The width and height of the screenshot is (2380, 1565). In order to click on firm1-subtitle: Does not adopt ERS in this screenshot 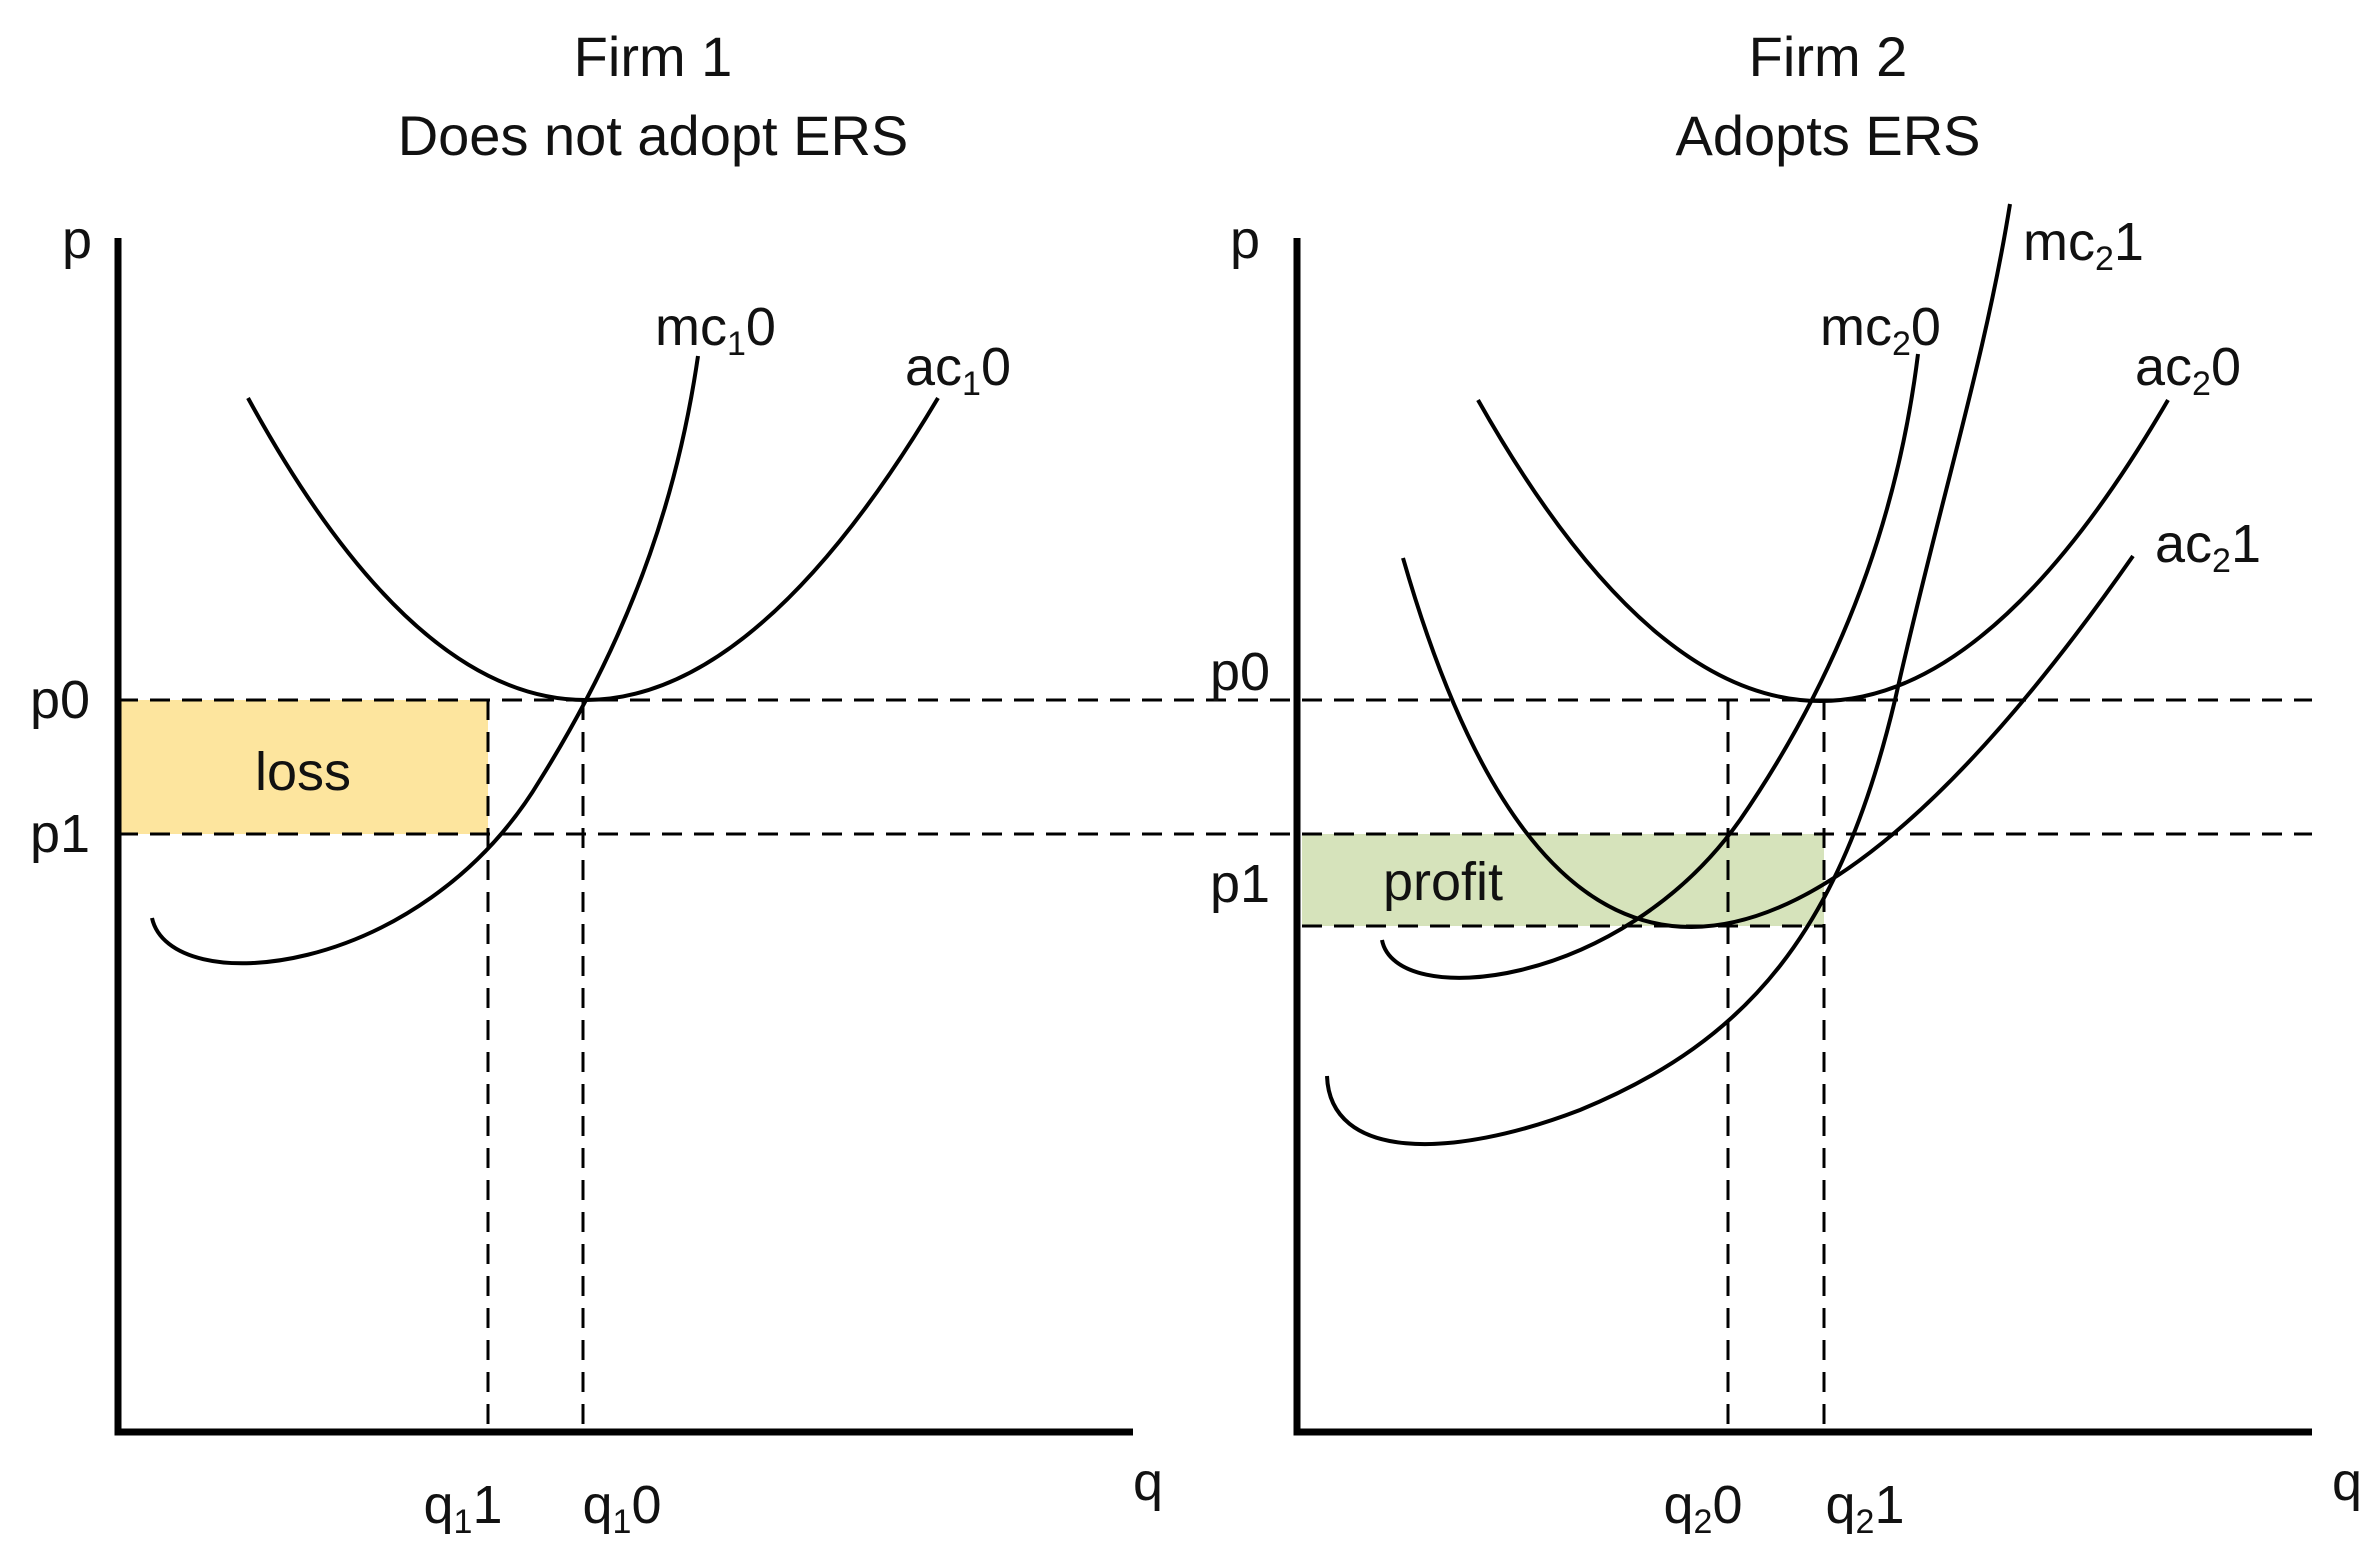, I will do `click(653, 135)`.